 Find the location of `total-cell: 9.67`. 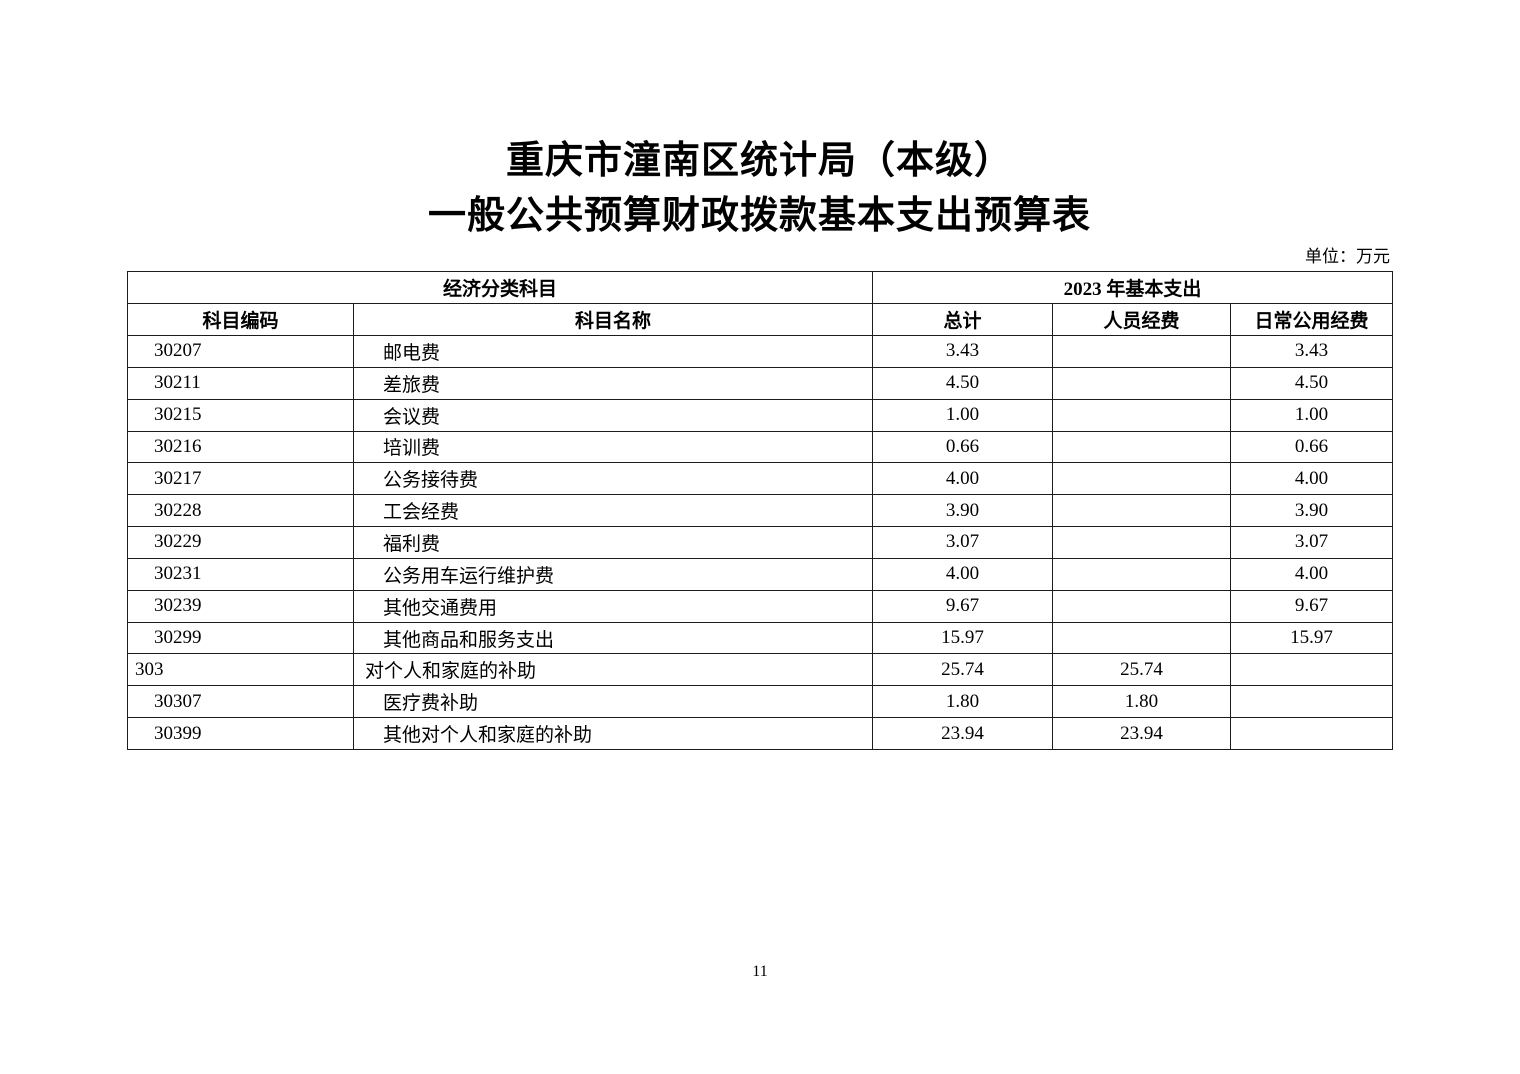

total-cell: 9.67 is located at coordinates (963, 606).